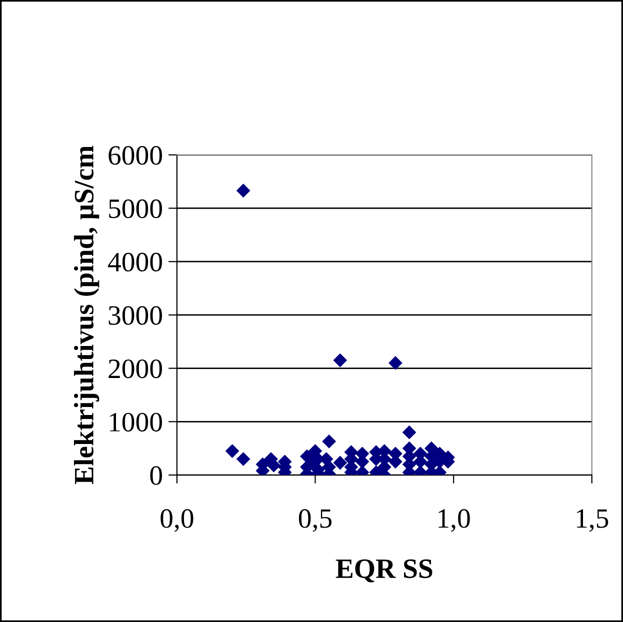 Image resolution: width=623 pixels, height=622 pixels. I want to click on x-tick-label: 1,0, so click(454, 520).